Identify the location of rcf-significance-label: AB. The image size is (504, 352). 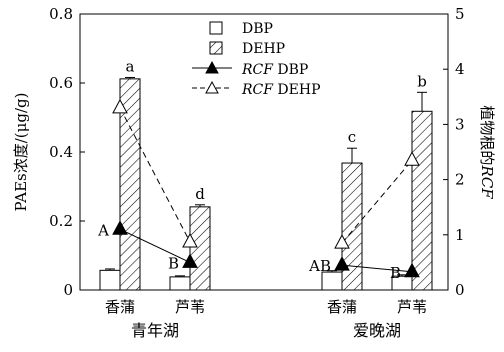
(319, 266).